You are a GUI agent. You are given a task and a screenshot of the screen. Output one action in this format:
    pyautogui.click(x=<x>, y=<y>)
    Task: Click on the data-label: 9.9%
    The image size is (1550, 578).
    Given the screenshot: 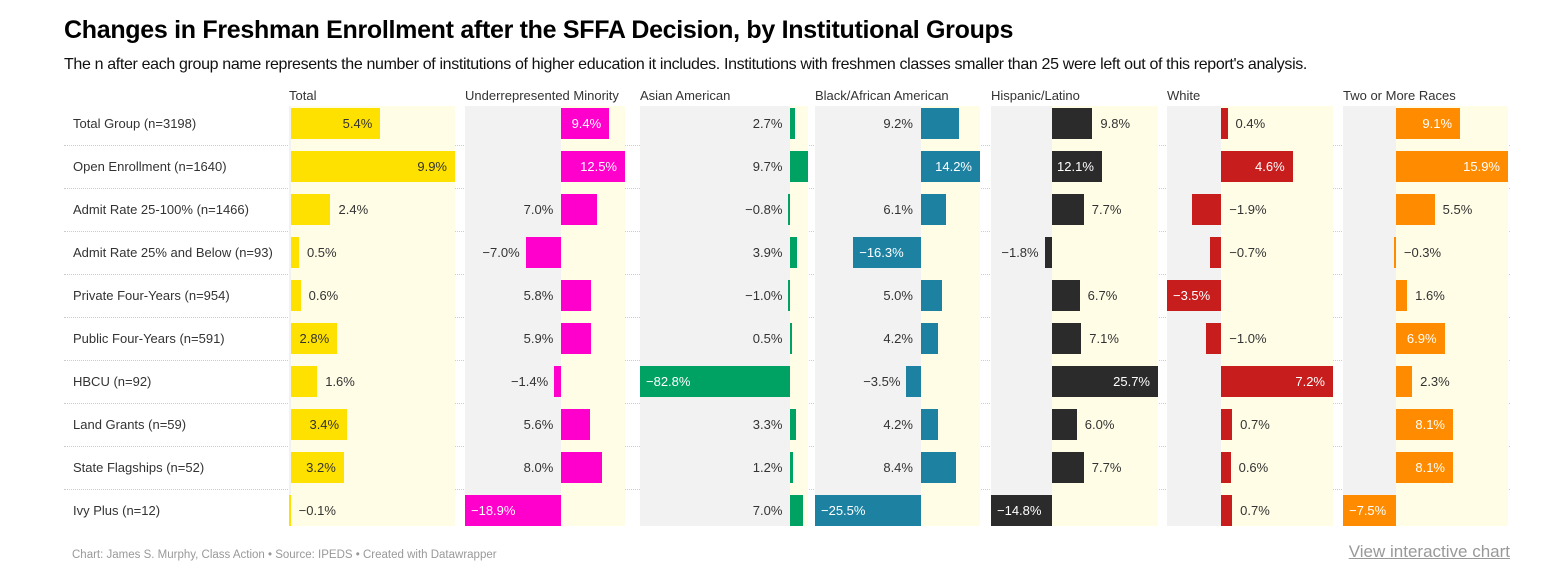 What is the action you would take?
    pyautogui.click(x=432, y=166)
    